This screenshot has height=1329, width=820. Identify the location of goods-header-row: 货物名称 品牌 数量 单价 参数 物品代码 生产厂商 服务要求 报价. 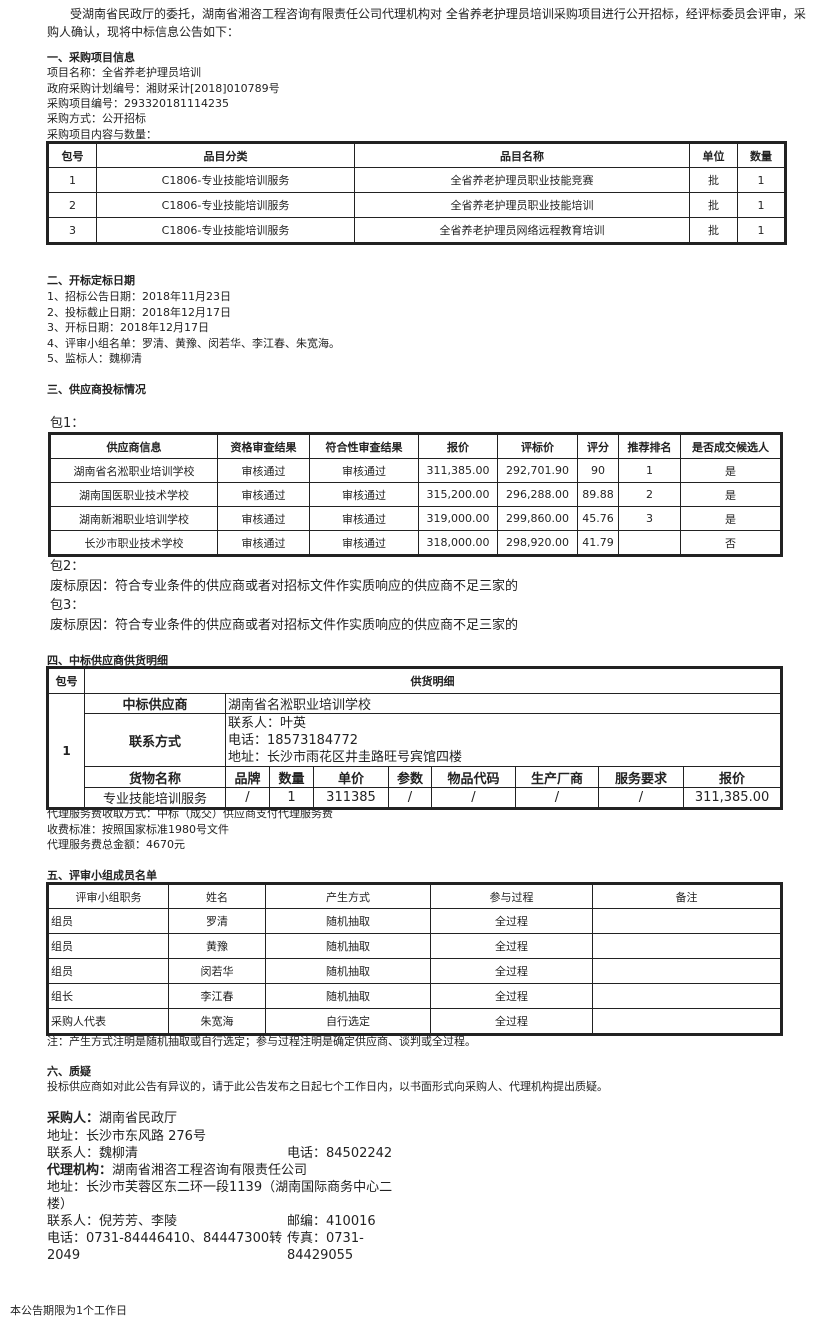
(415, 777).